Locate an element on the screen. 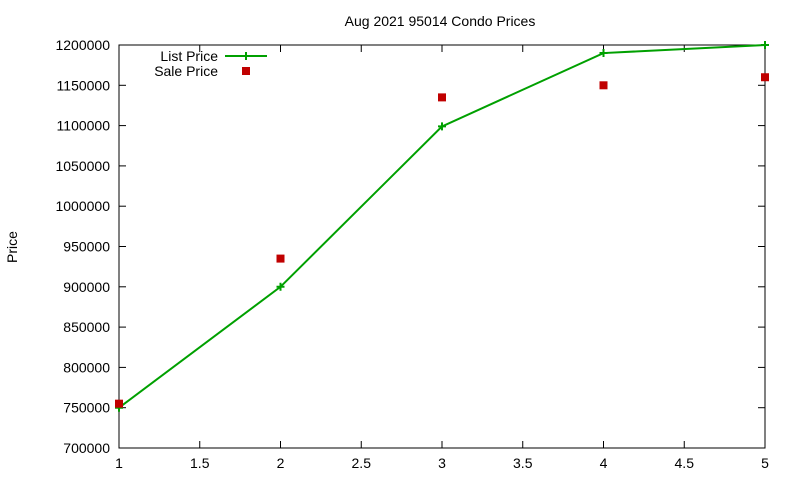 This screenshot has width=800, height=485. y-tick-label: 800000 is located at coordinates (86, 367).